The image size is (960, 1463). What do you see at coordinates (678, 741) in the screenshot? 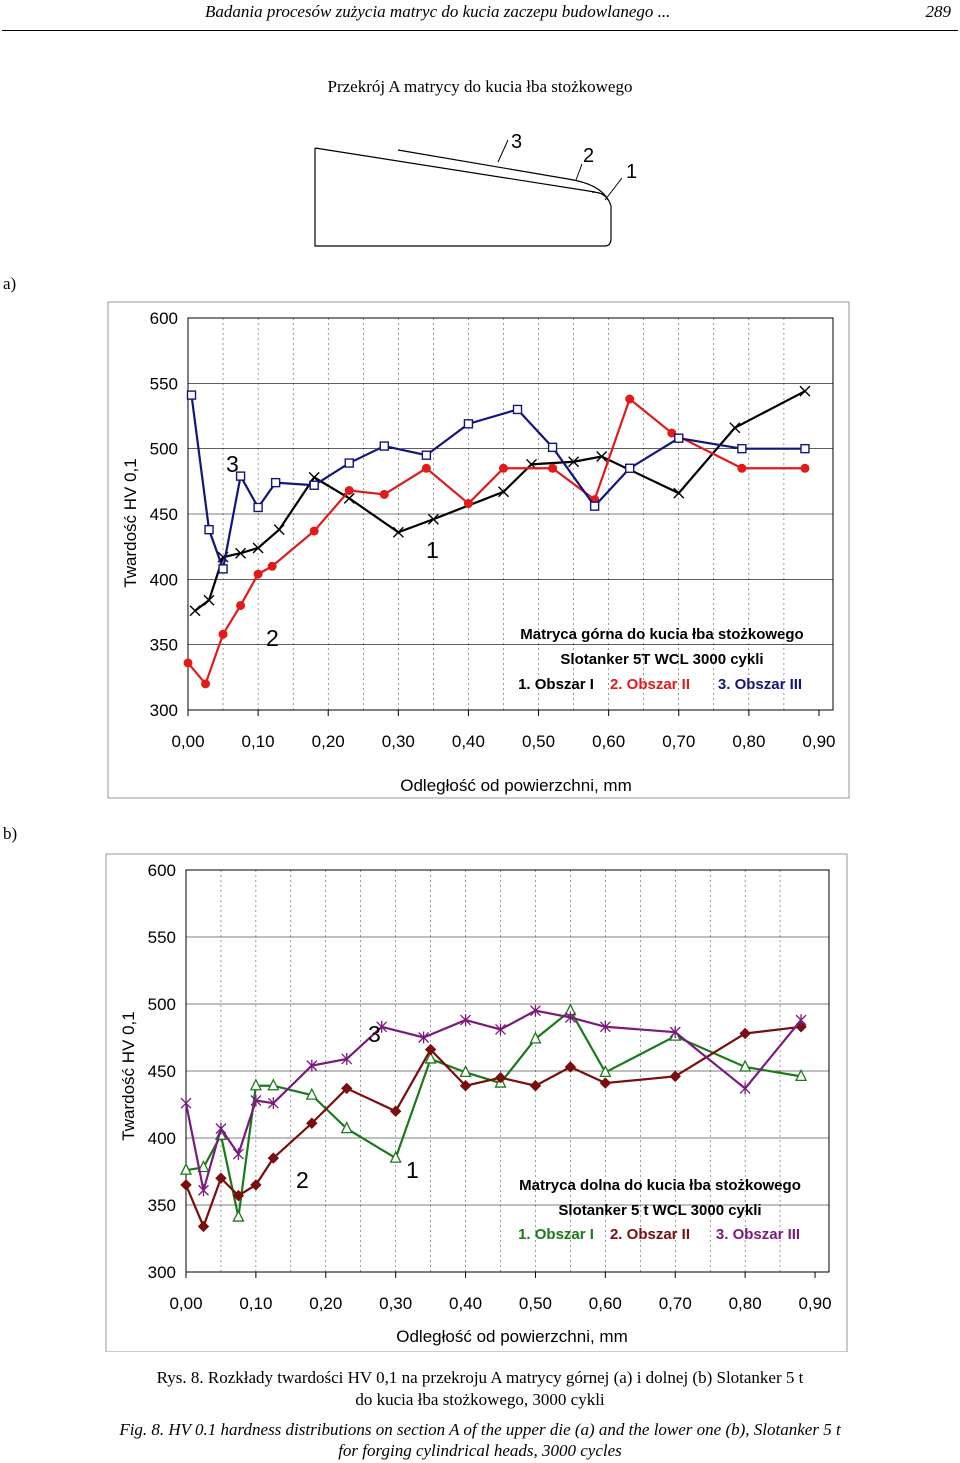
I see `chart-a-x-tick-label: 0,70` at bounding box center [678, 741].